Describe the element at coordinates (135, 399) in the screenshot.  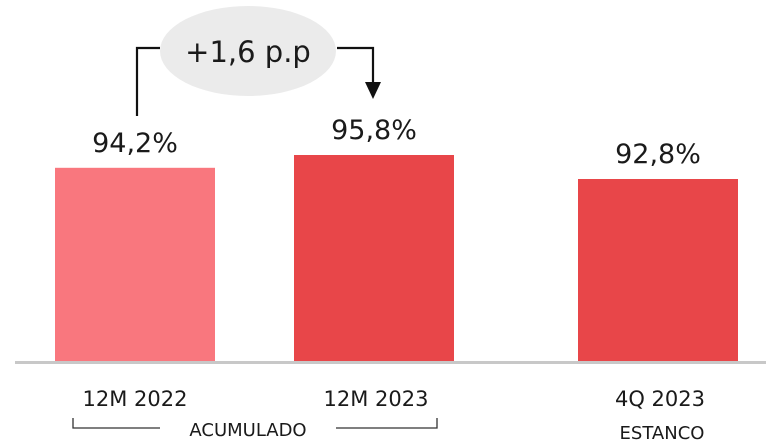
I see `category-label-12m-2022: 12M 2022` at that location.